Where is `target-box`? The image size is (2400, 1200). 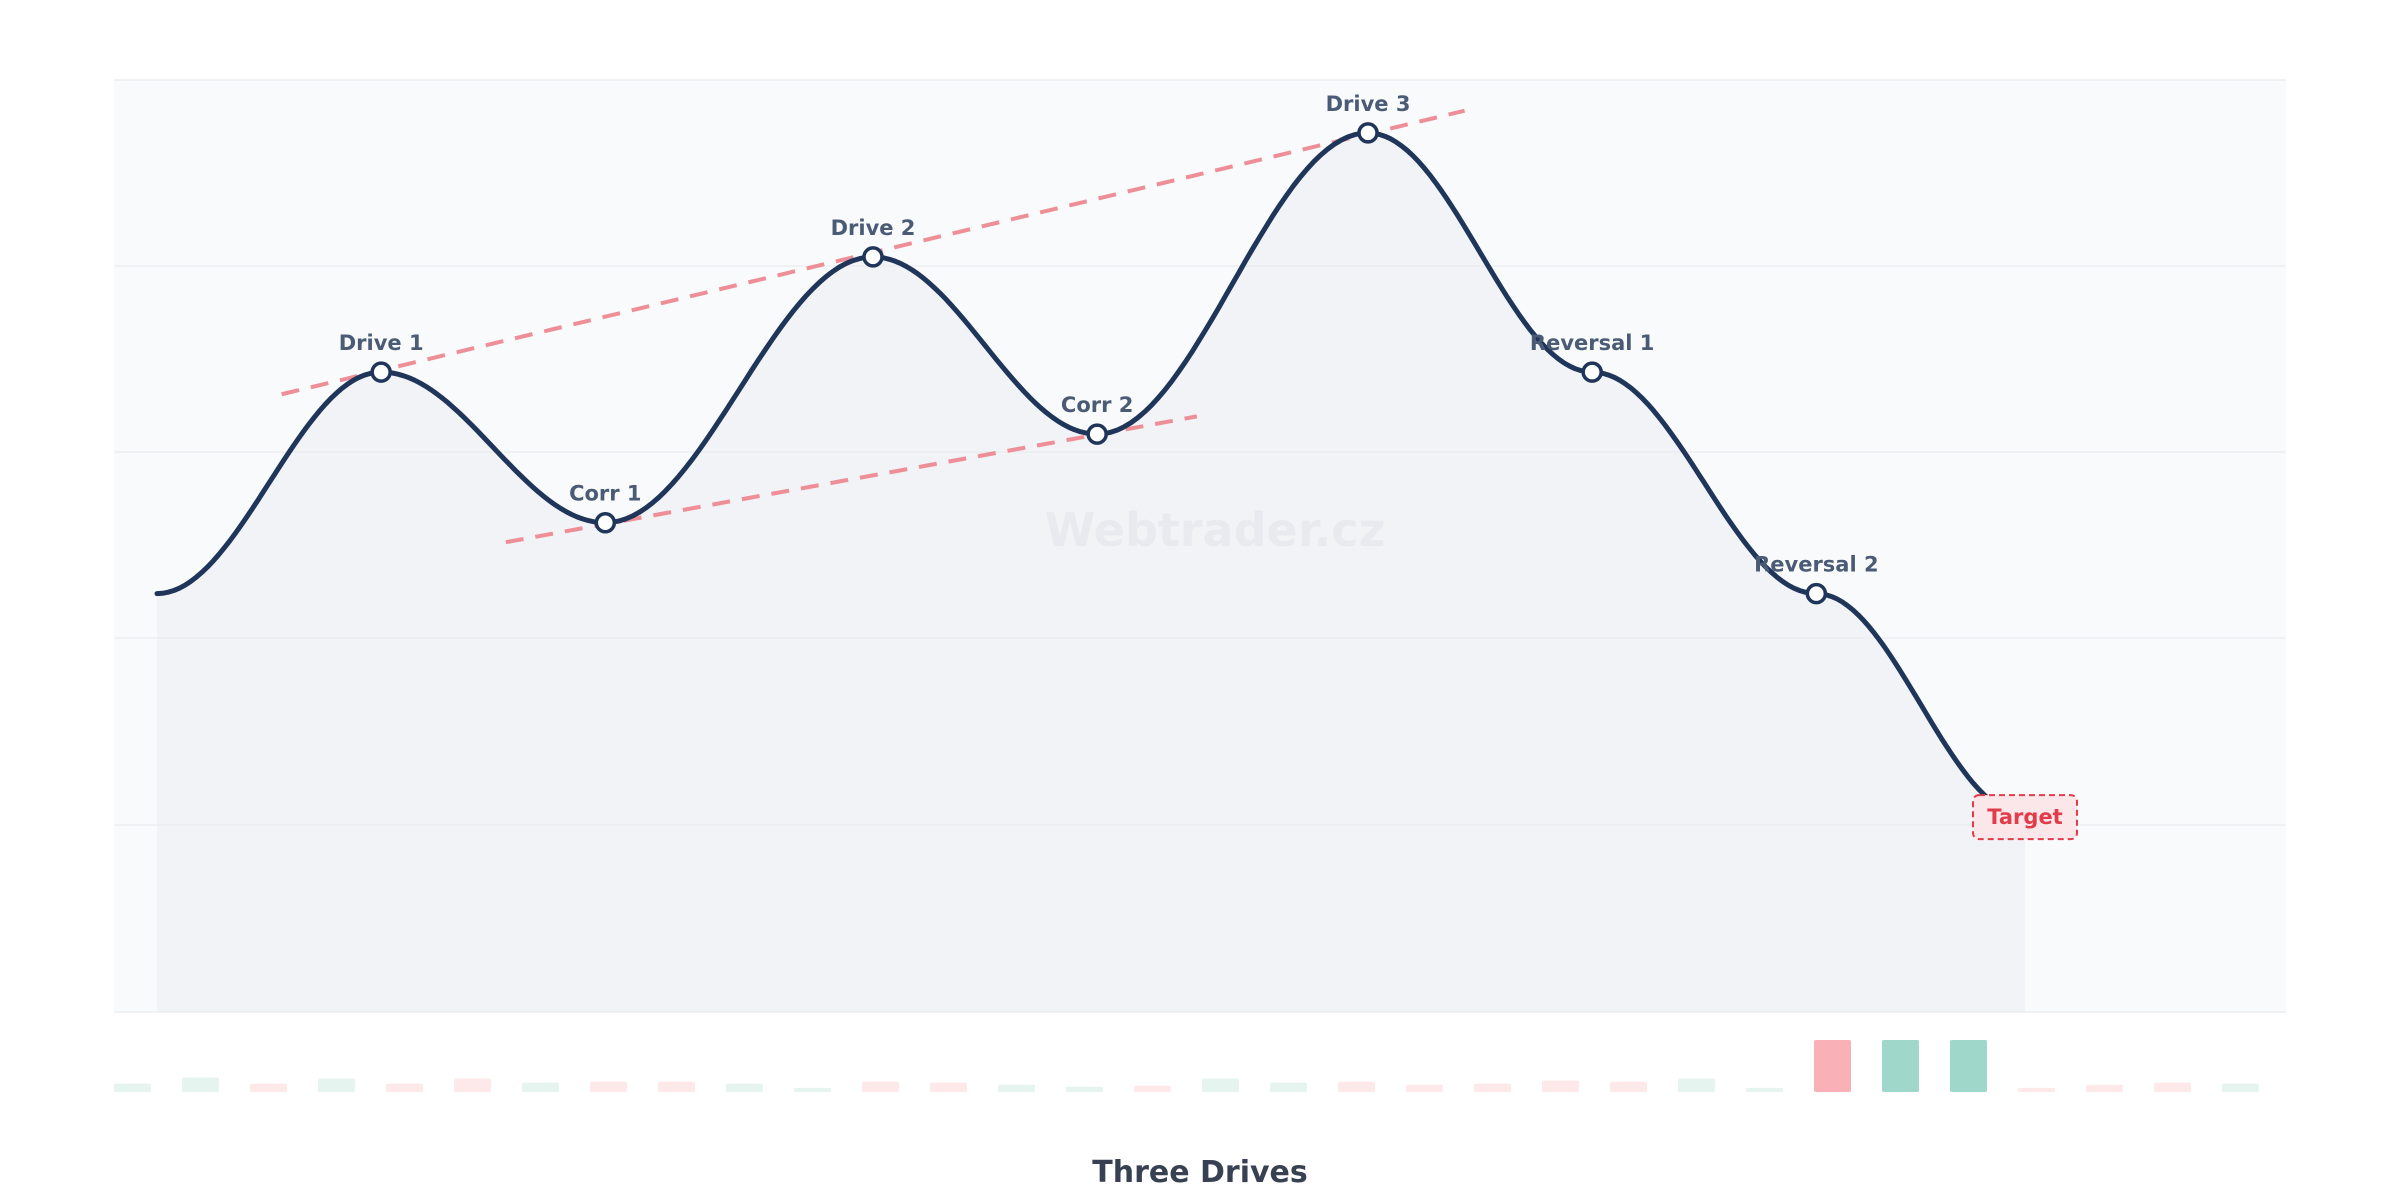 target-box is located at coordinates (2025, 817).